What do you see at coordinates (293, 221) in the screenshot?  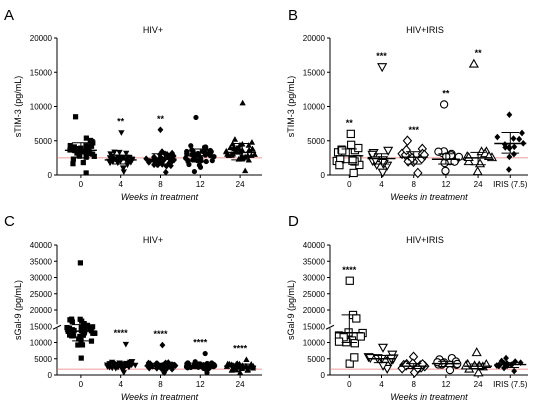 I see `panel-letter: D` at bounding box center [293, 221].